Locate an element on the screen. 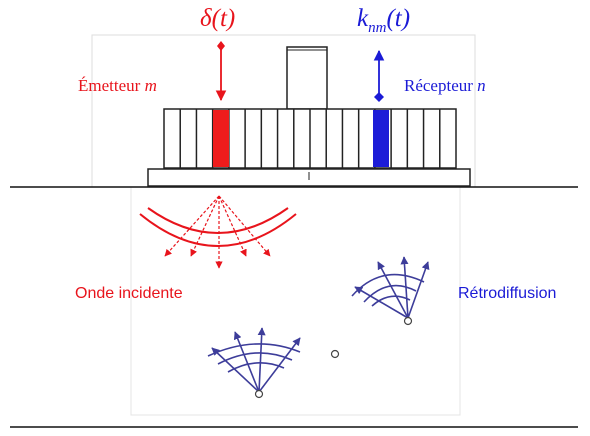 Image resolution: width=590 pixels, height=436 pixels. recepteur-label: Récepteur n is located at coordinates (445, 85).